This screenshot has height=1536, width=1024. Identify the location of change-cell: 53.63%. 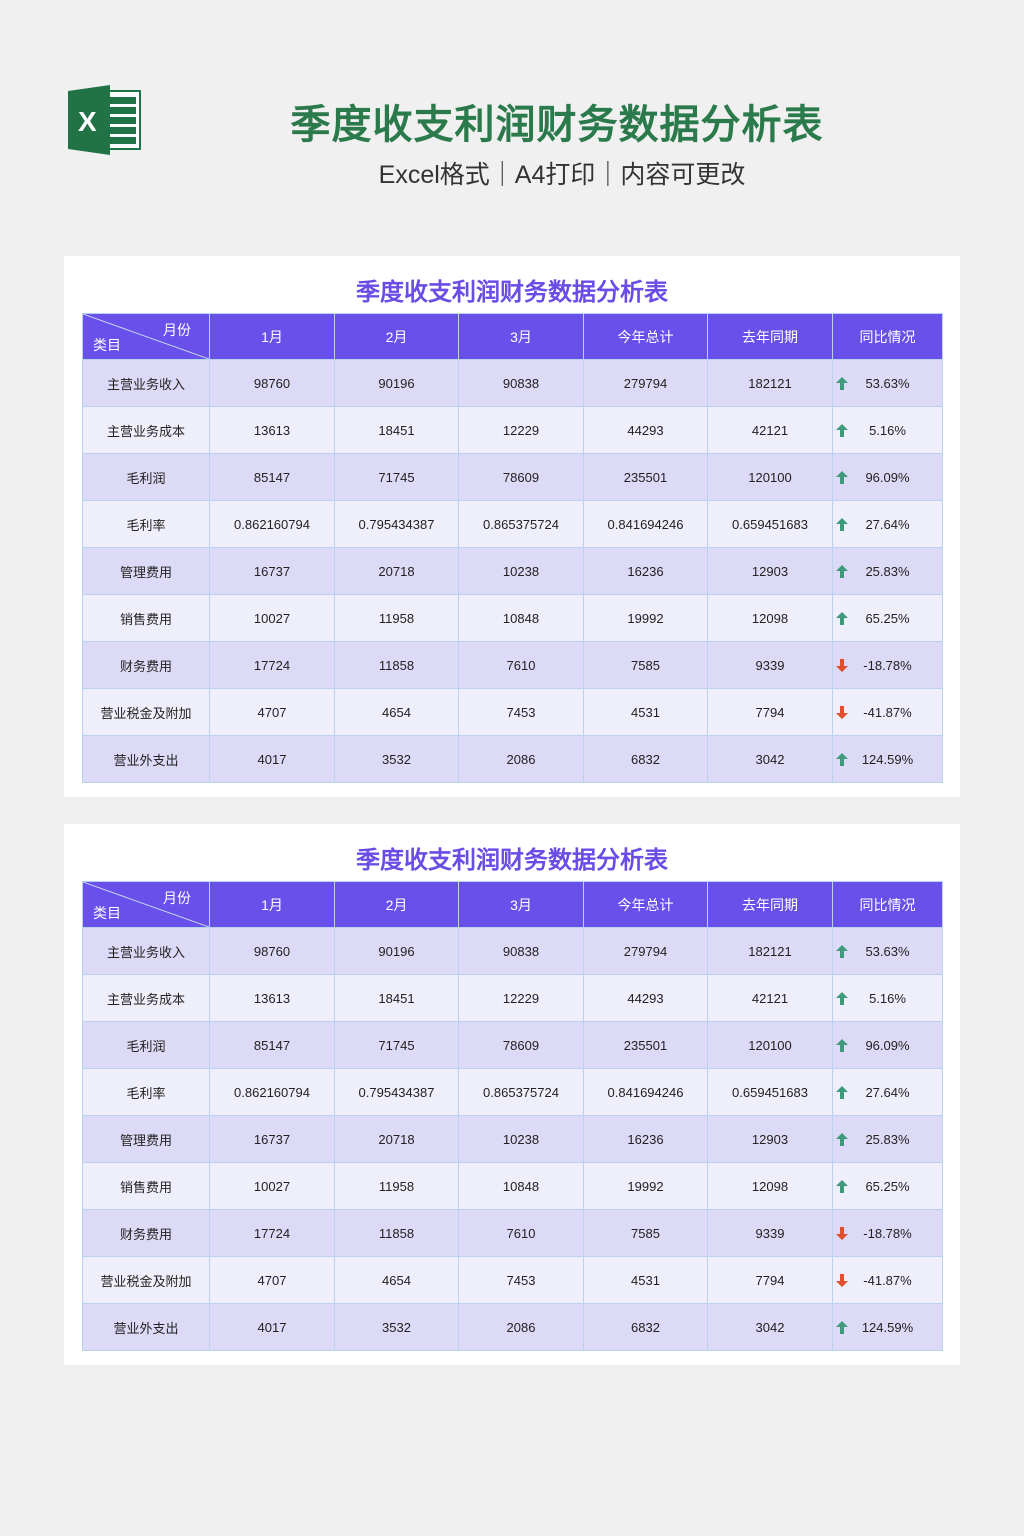
(887, 383).